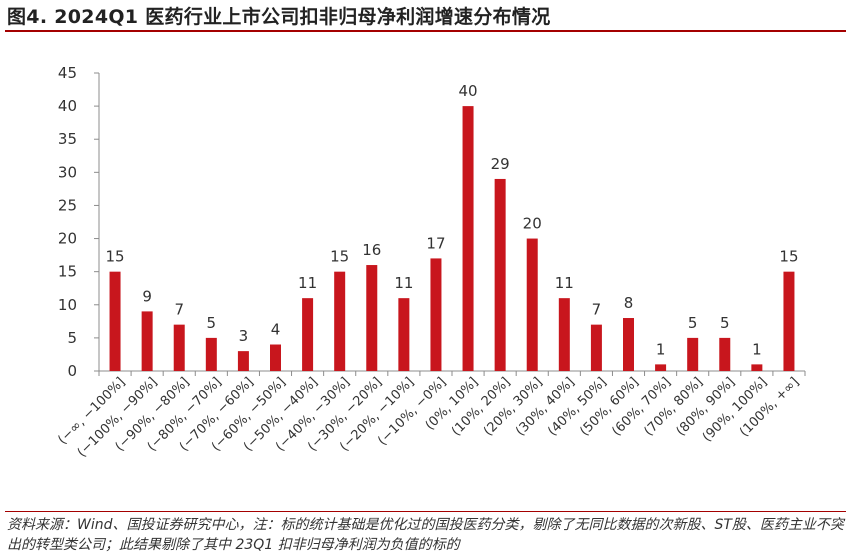  Describe the element at coordinates (629, 303) in the screenshot. I see `data-label: 8` at that location.